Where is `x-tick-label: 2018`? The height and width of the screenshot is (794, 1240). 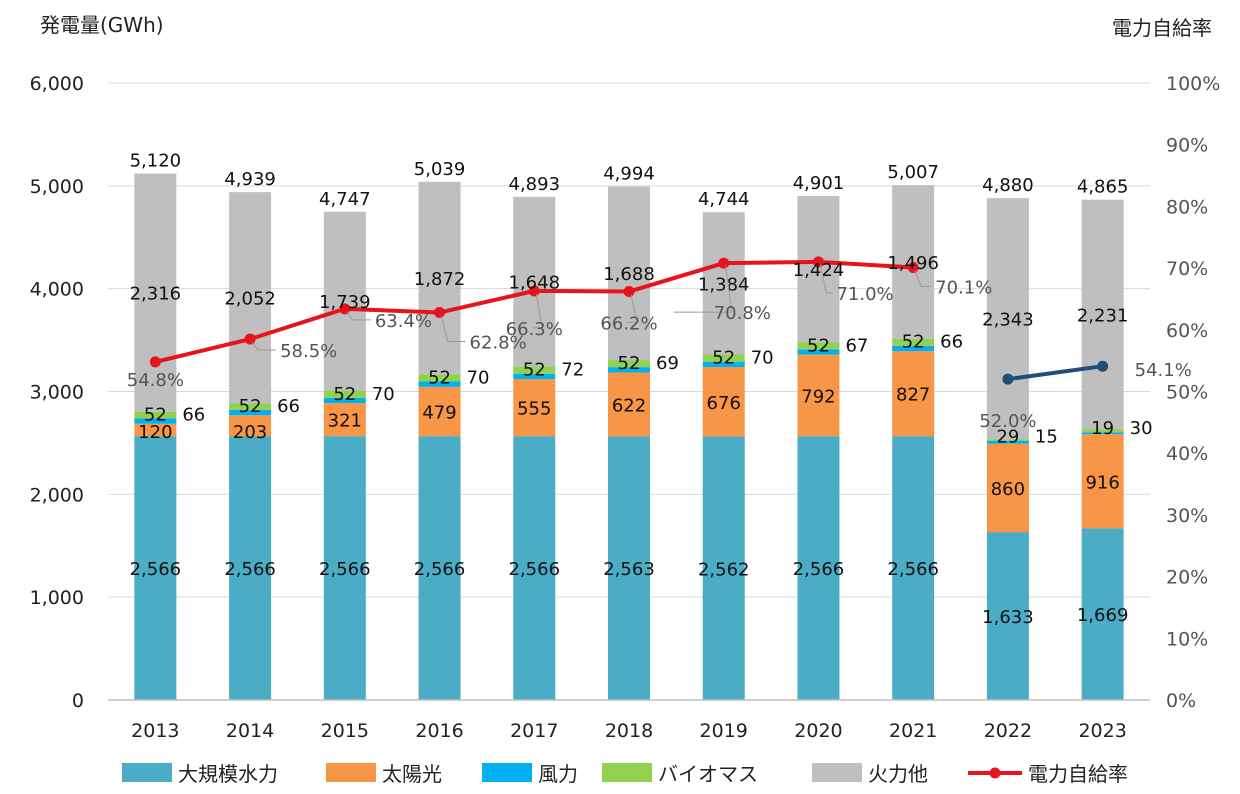
x-tick-label: 2018 is located at coordinates (629, 731).